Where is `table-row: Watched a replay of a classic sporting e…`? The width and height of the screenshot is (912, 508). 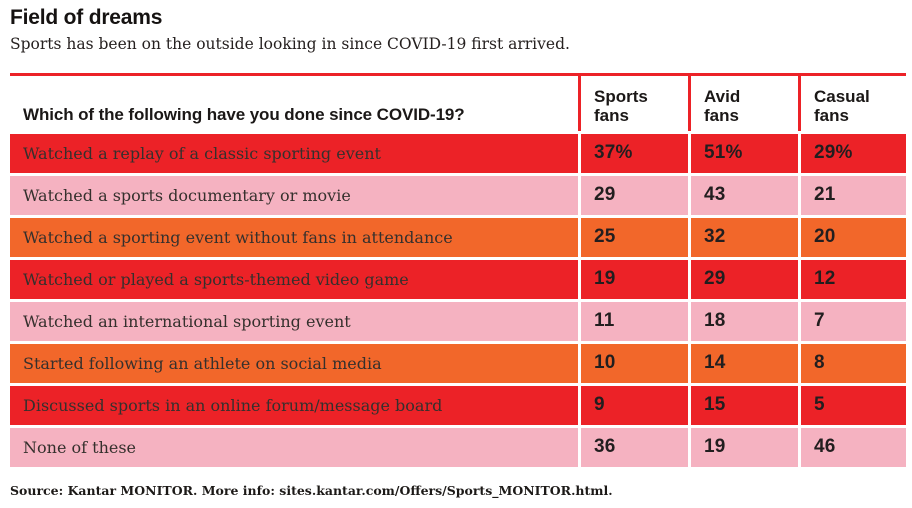 table-row: Watched a replay of a classic sporting e… is located at coordinates (458, 153).